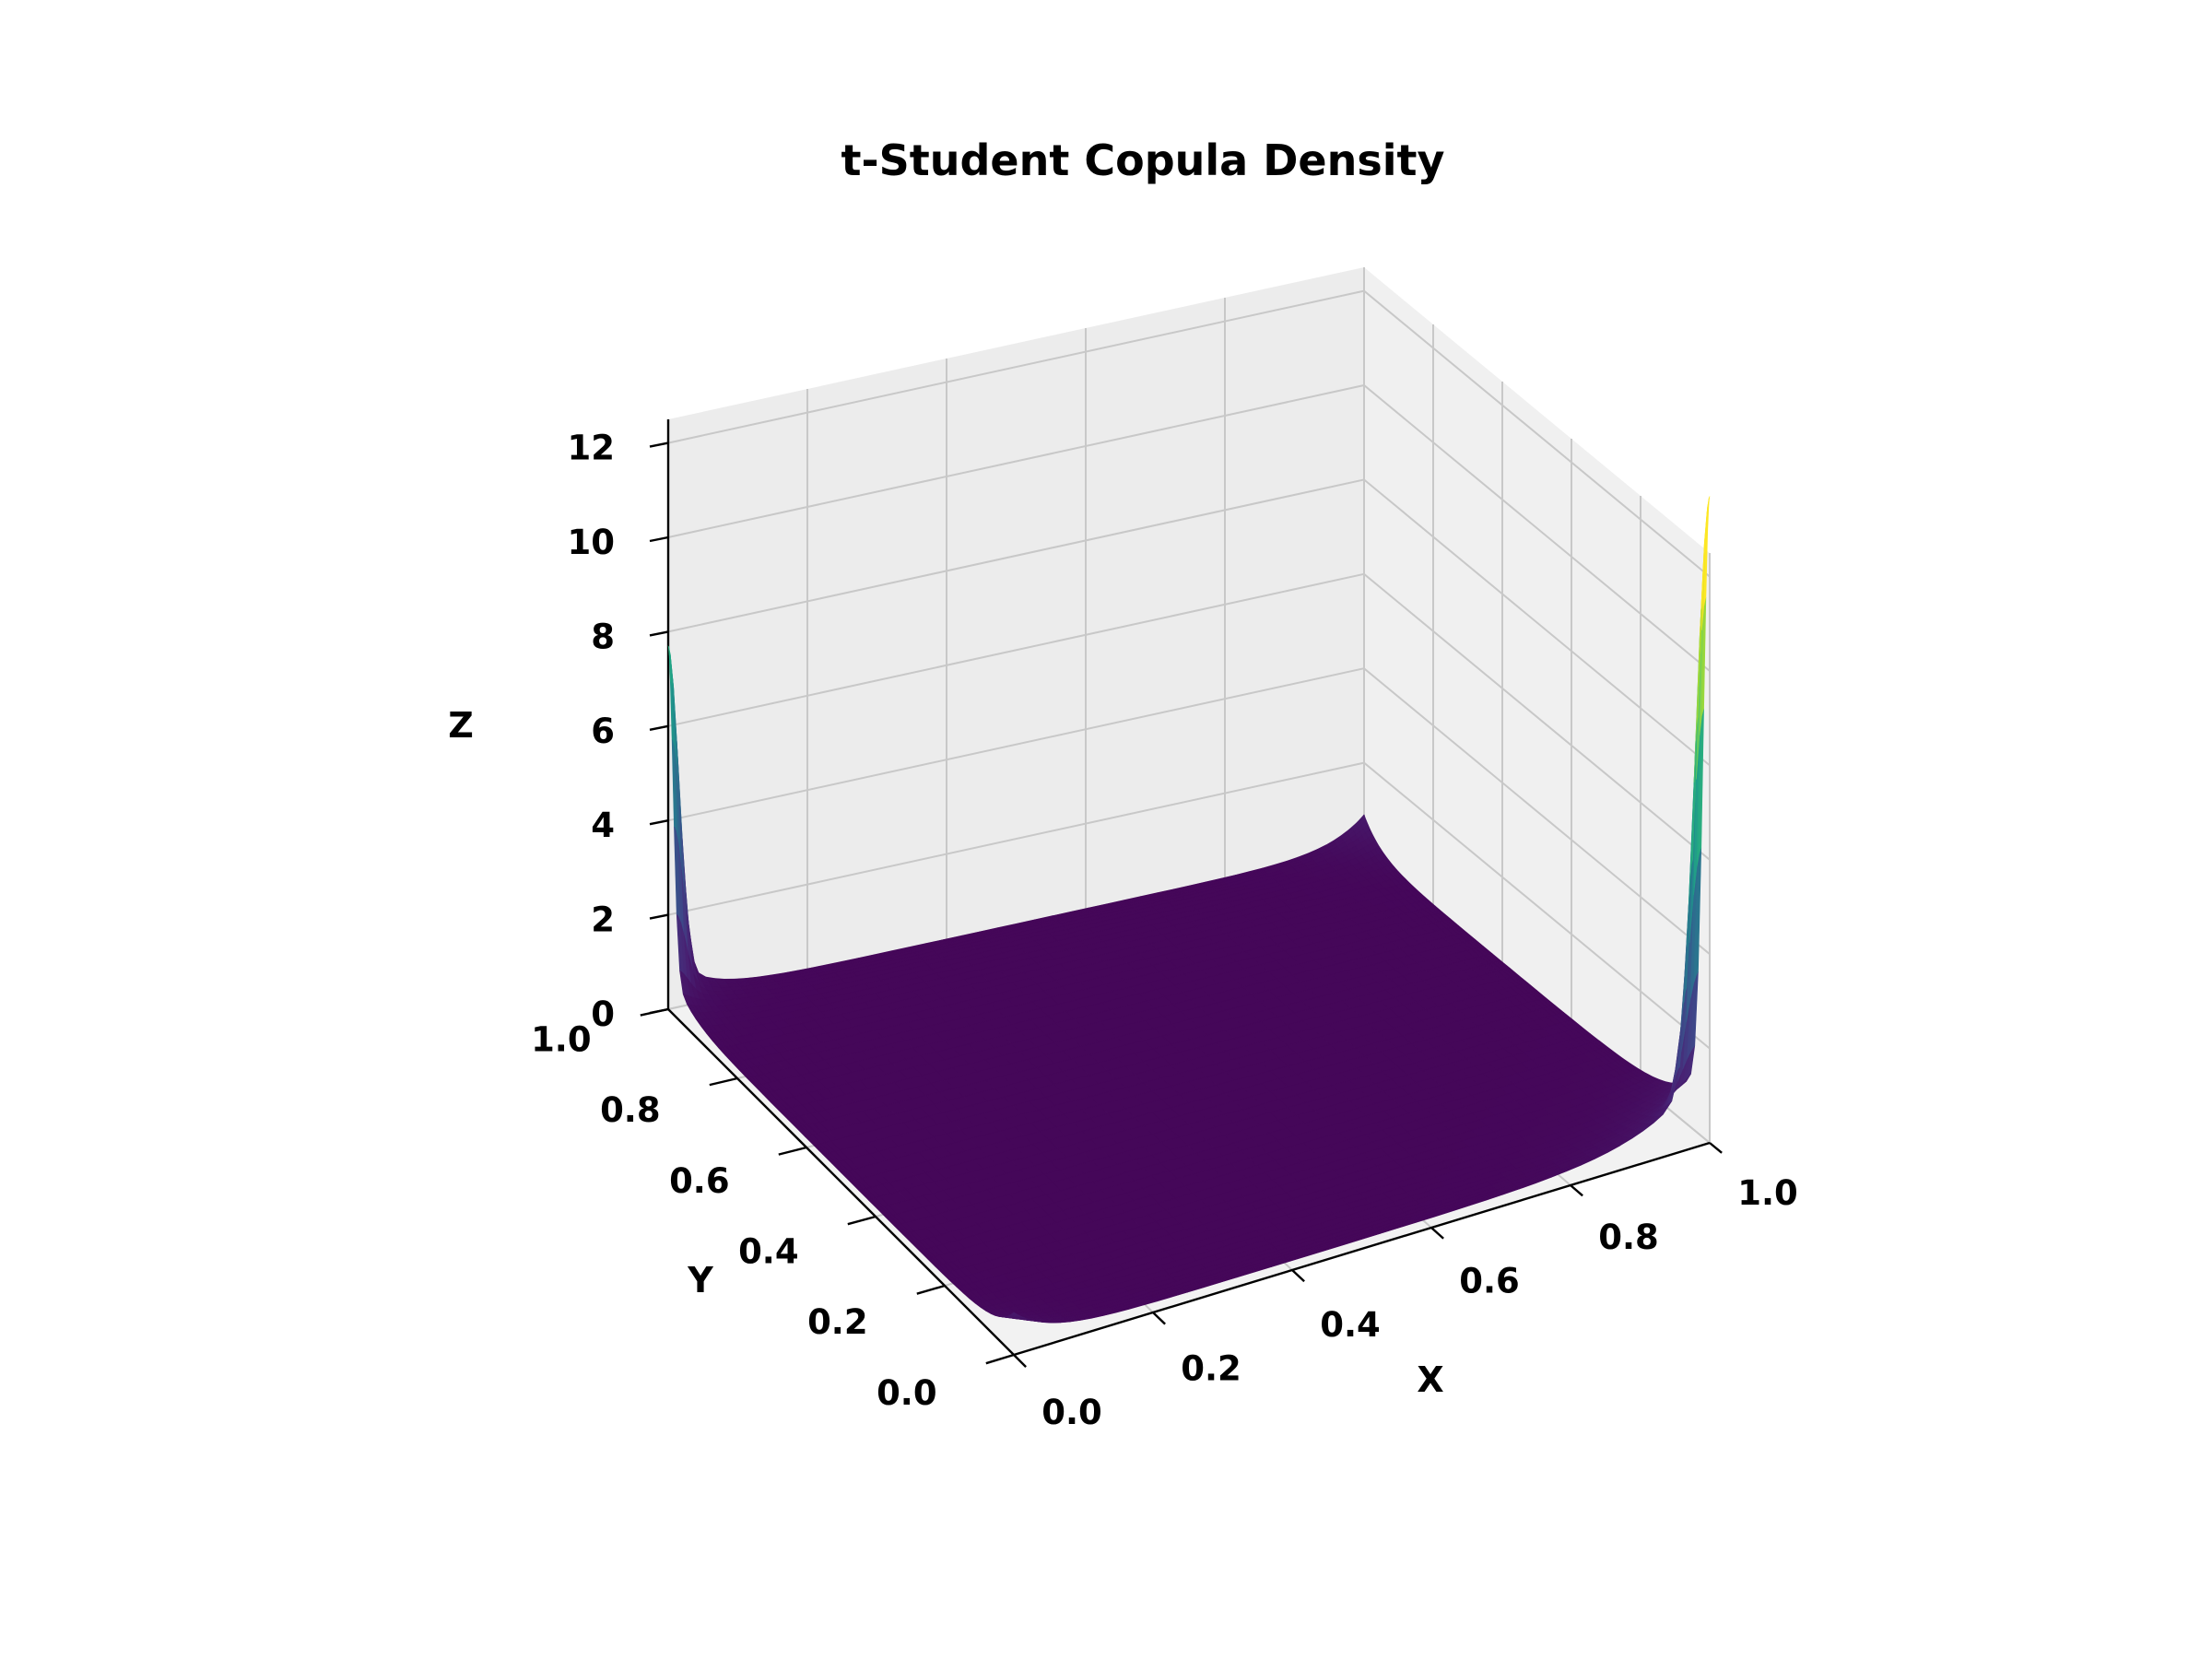 The height and width of the screenshot is (1659, 2212). What do you see at coordinates (1709, 498) in the screenshot?
I see `surface-patch` at bounding box center [1709, 498].